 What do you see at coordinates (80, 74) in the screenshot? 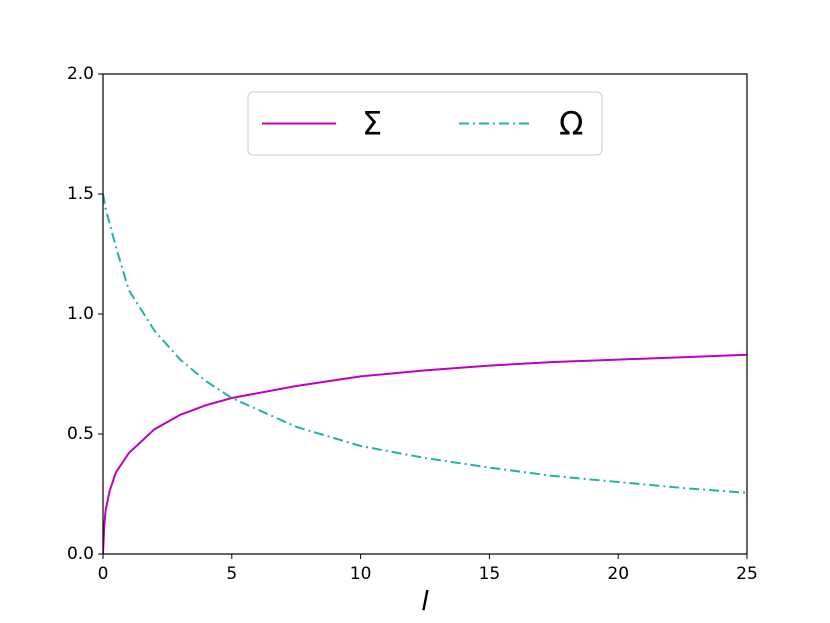
I see `y-tick-label: 2.0` at bounding box center [80, 74].